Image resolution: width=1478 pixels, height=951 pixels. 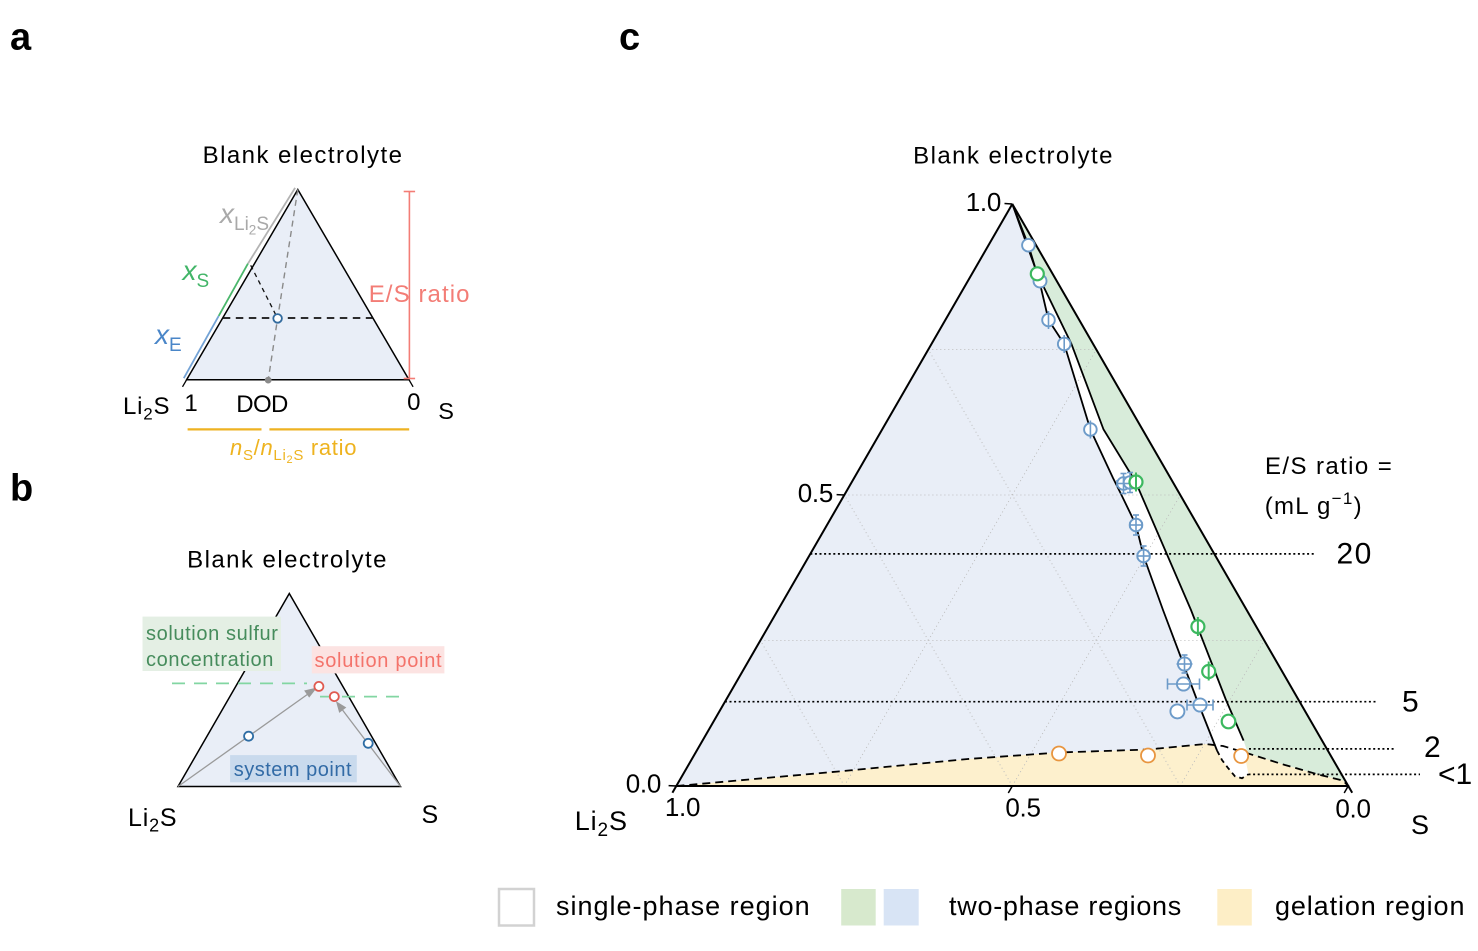 I want to click on svg-text: solution sulfur, so click(x=212, y=634).